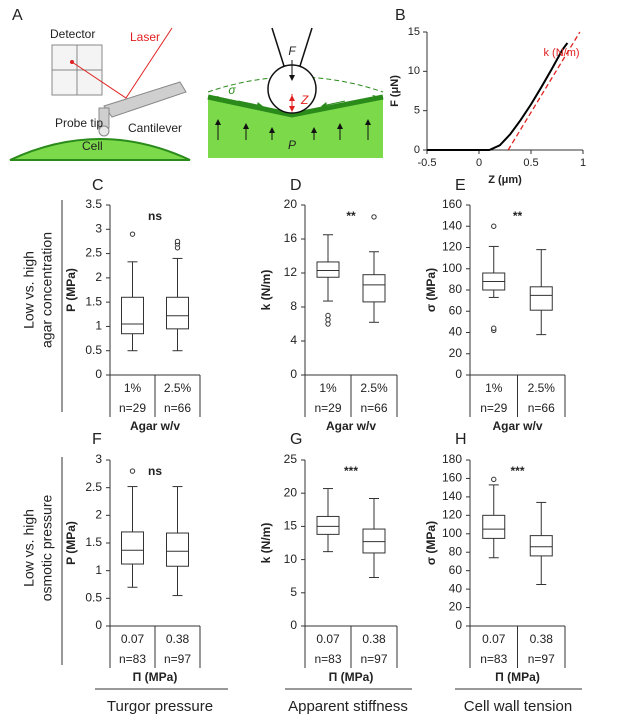 This screenshot has width=617, height=726. What do you see at coordinates (98, 185) in the screenshot?
I see `panel-label: C` at bounding box center [98, 185].